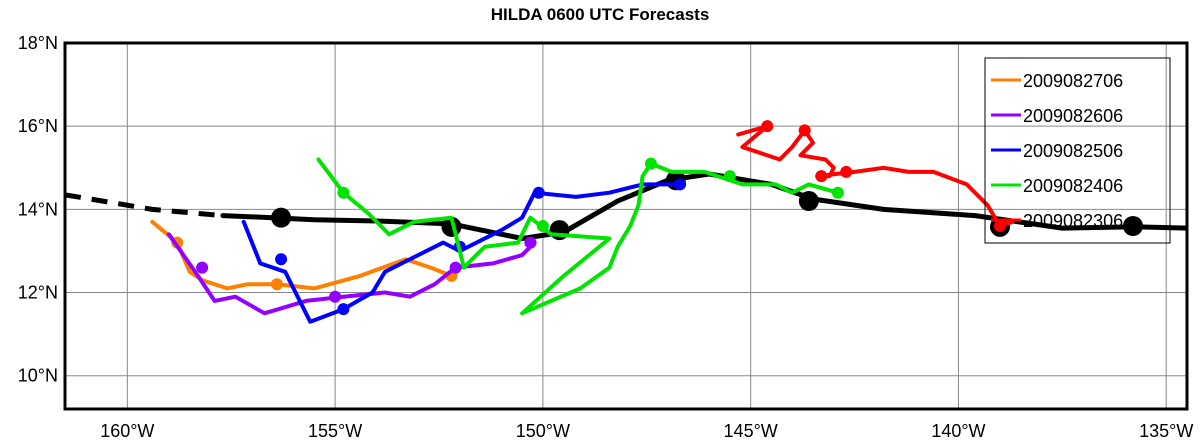 This screenshot has height=441, width=1200. What do you see at coordinates (1073, 186) in the screenshot?
I see `legend-label: 2009082406` at bounding box center [1073, 186].